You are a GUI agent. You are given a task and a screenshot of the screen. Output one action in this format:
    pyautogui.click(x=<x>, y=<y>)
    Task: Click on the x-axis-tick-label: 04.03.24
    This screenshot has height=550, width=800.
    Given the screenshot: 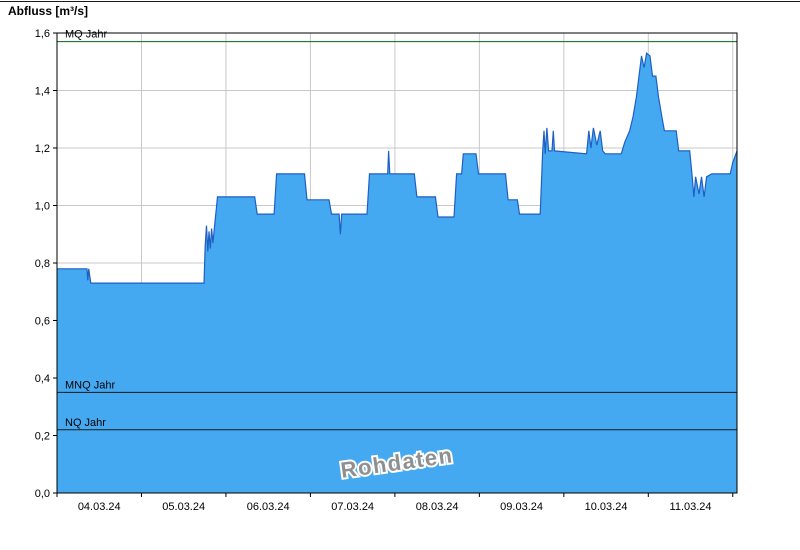 What is the action you would take?
    pyautogui.click(x=99, y=507)
    